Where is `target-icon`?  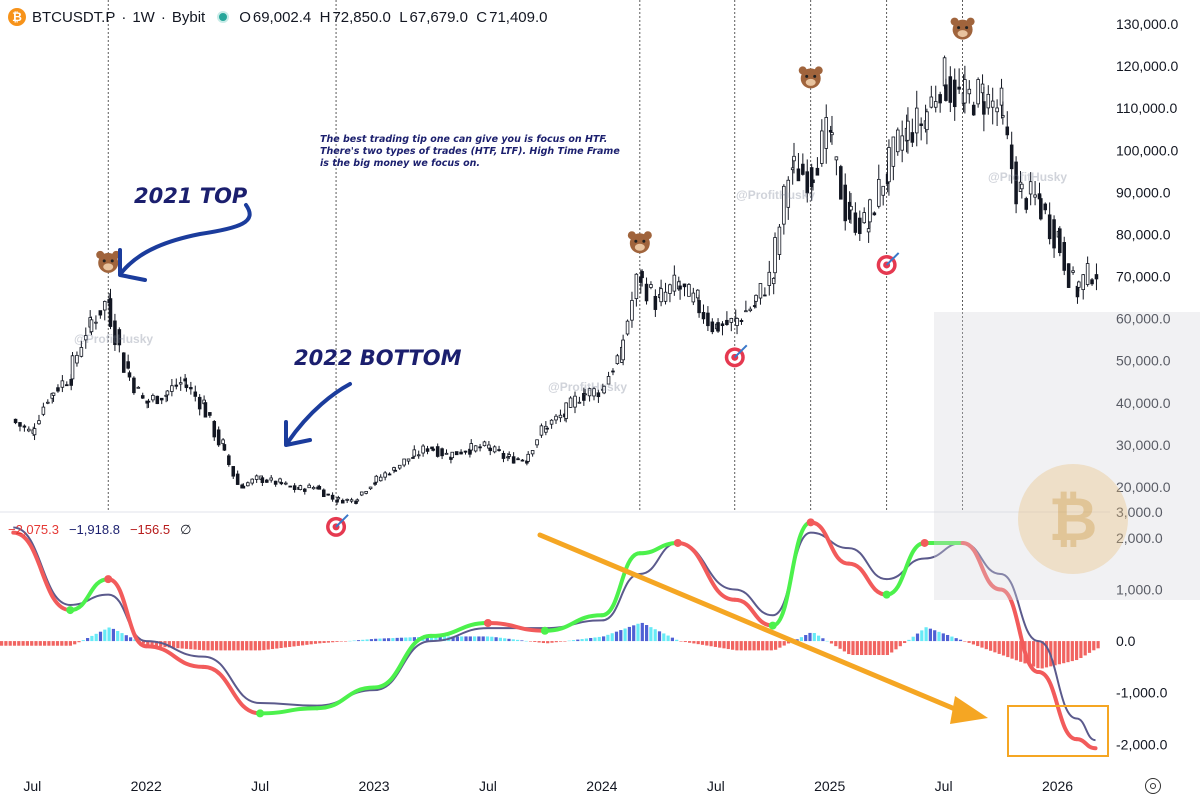 target-icon is located at coordinates (888, 263).